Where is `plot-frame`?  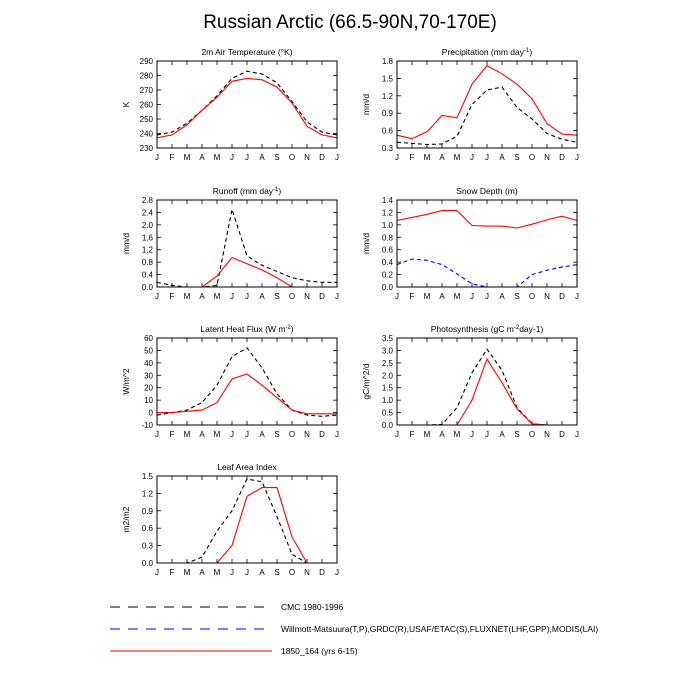
plot-frame is located at coordinates (487, 104).